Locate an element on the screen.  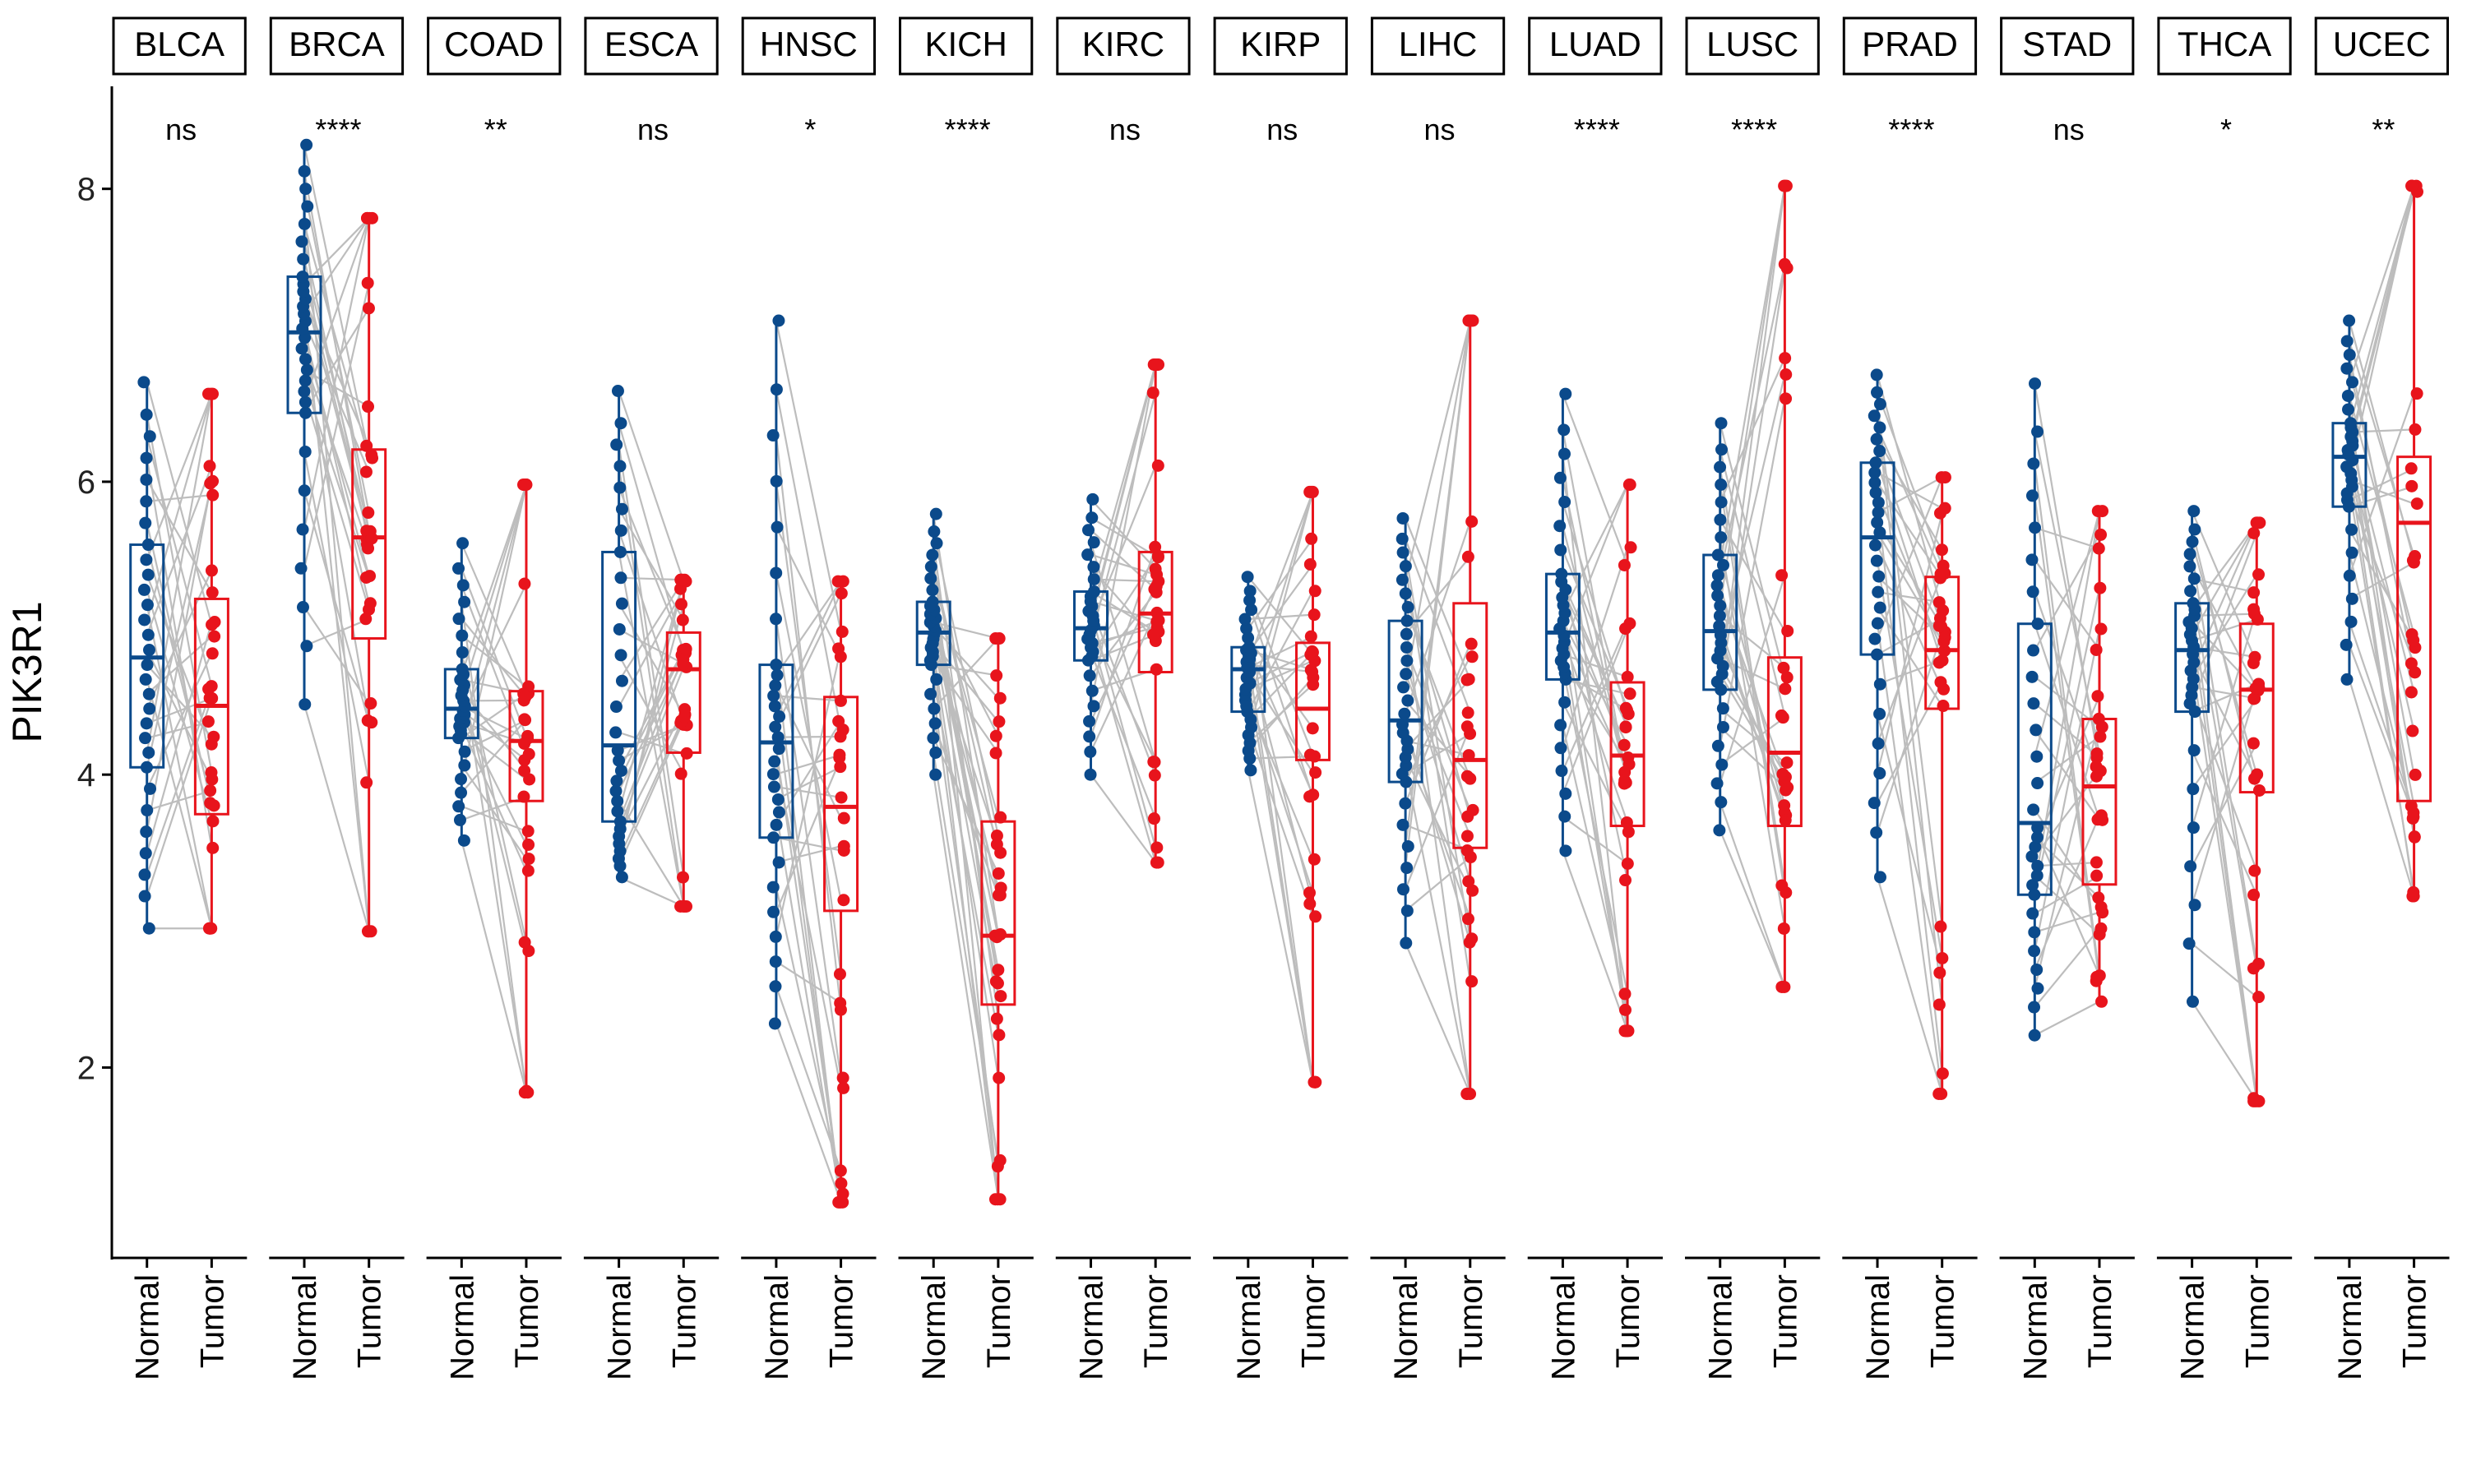
facet-label: STAD is located at coordinates (2067, 44).